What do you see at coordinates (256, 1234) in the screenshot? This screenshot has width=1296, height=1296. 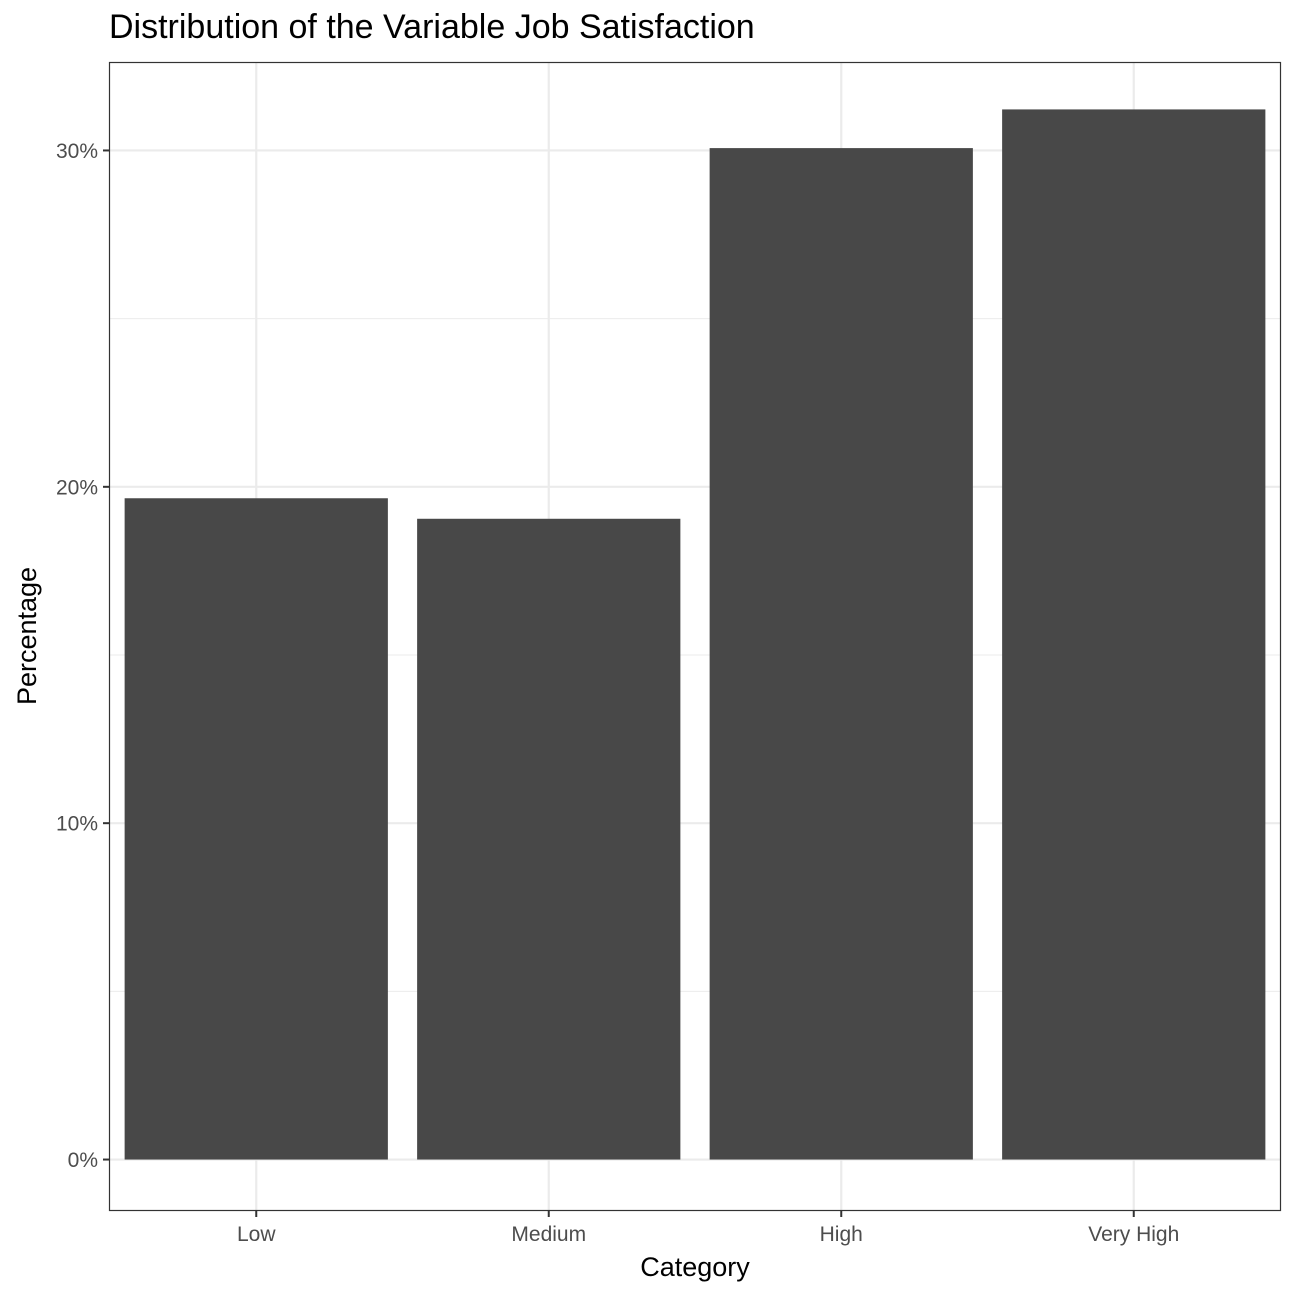 I see `x-tick-label: Low` at bounding box center [256, 1234].